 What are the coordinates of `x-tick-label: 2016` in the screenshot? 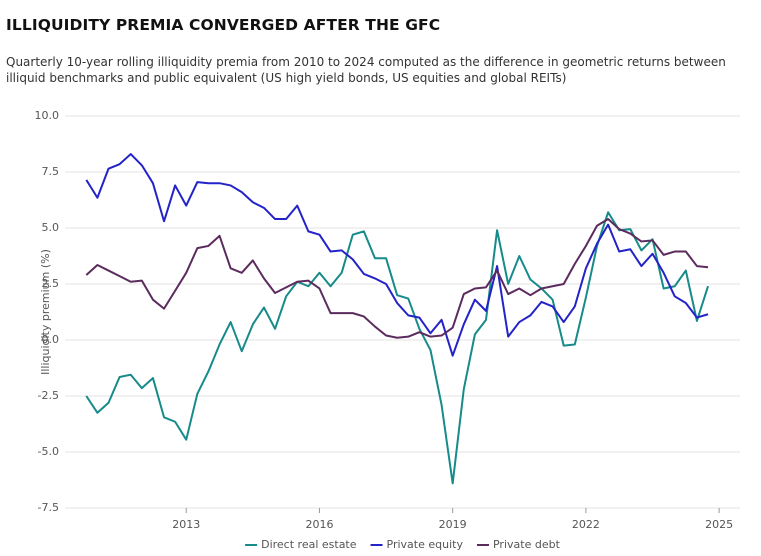 It's located at (319, 524).